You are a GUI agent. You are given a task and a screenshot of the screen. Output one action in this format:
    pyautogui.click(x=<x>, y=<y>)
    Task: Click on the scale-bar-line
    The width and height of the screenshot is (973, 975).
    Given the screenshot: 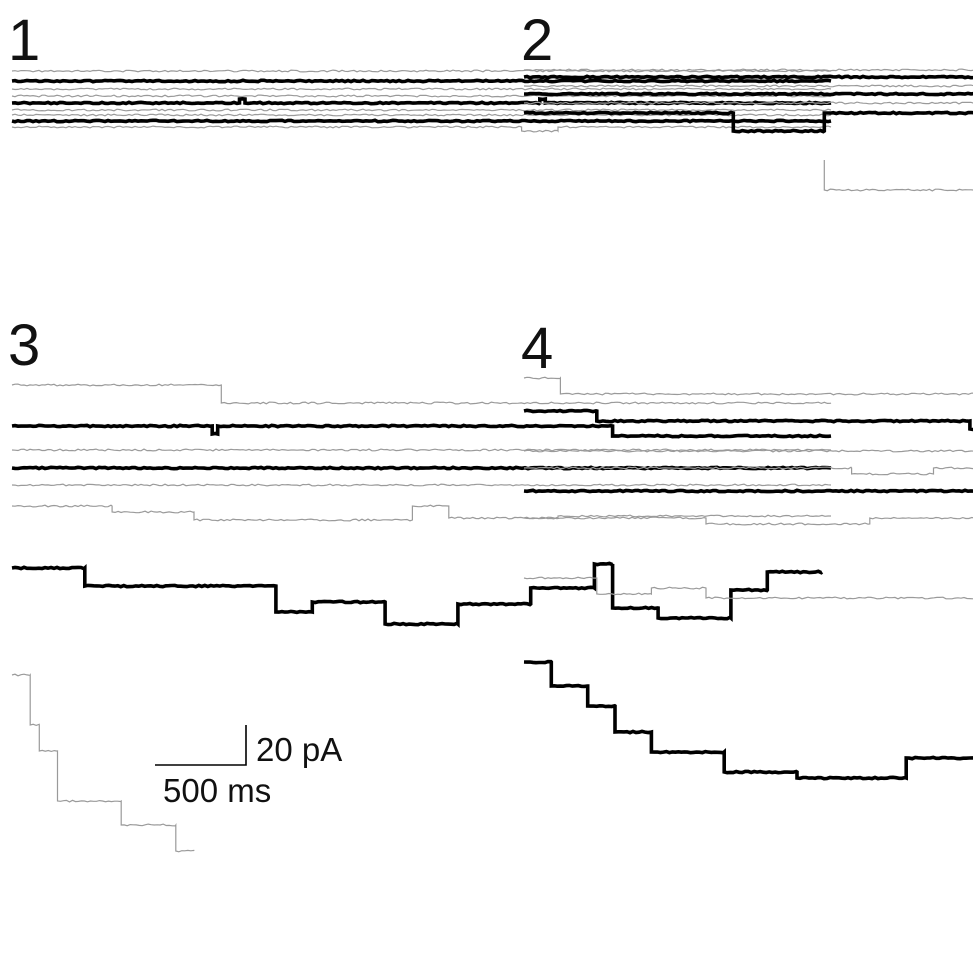 What is the action you would take?
    pyautogui.click(x=201, y=745)
    